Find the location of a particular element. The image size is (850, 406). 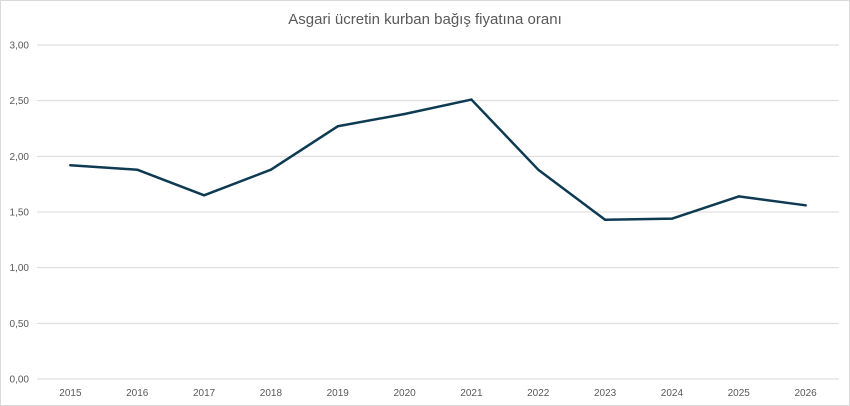

y-tick-label: 2,50 is located at coordinates (20, 101).